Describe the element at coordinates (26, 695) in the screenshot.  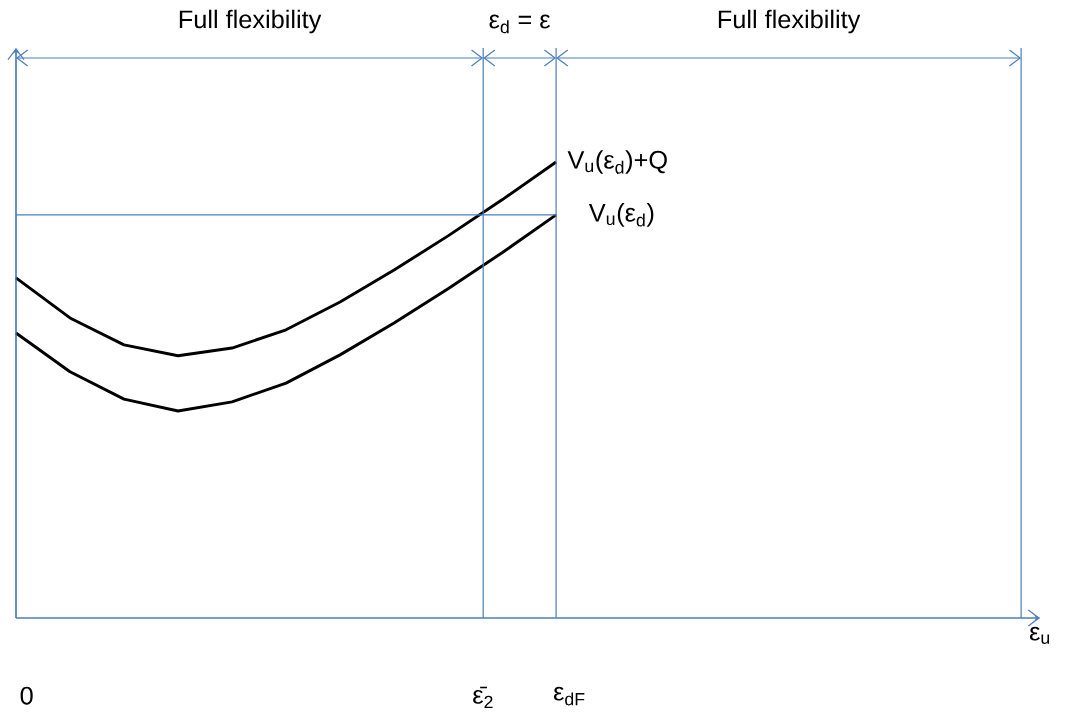
I see `text: 0` at that location.